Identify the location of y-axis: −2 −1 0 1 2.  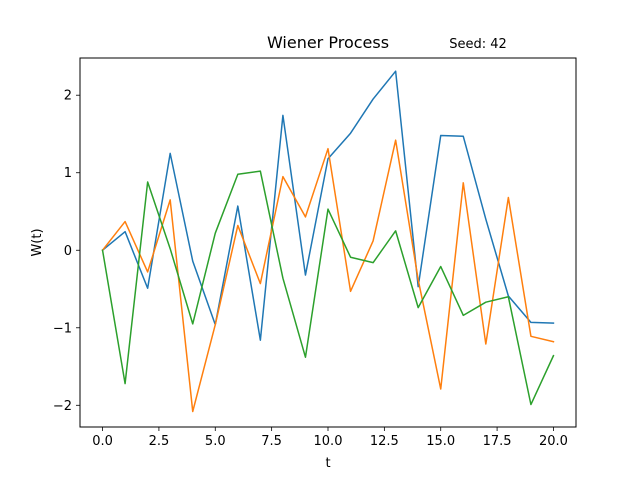
(66, 251).